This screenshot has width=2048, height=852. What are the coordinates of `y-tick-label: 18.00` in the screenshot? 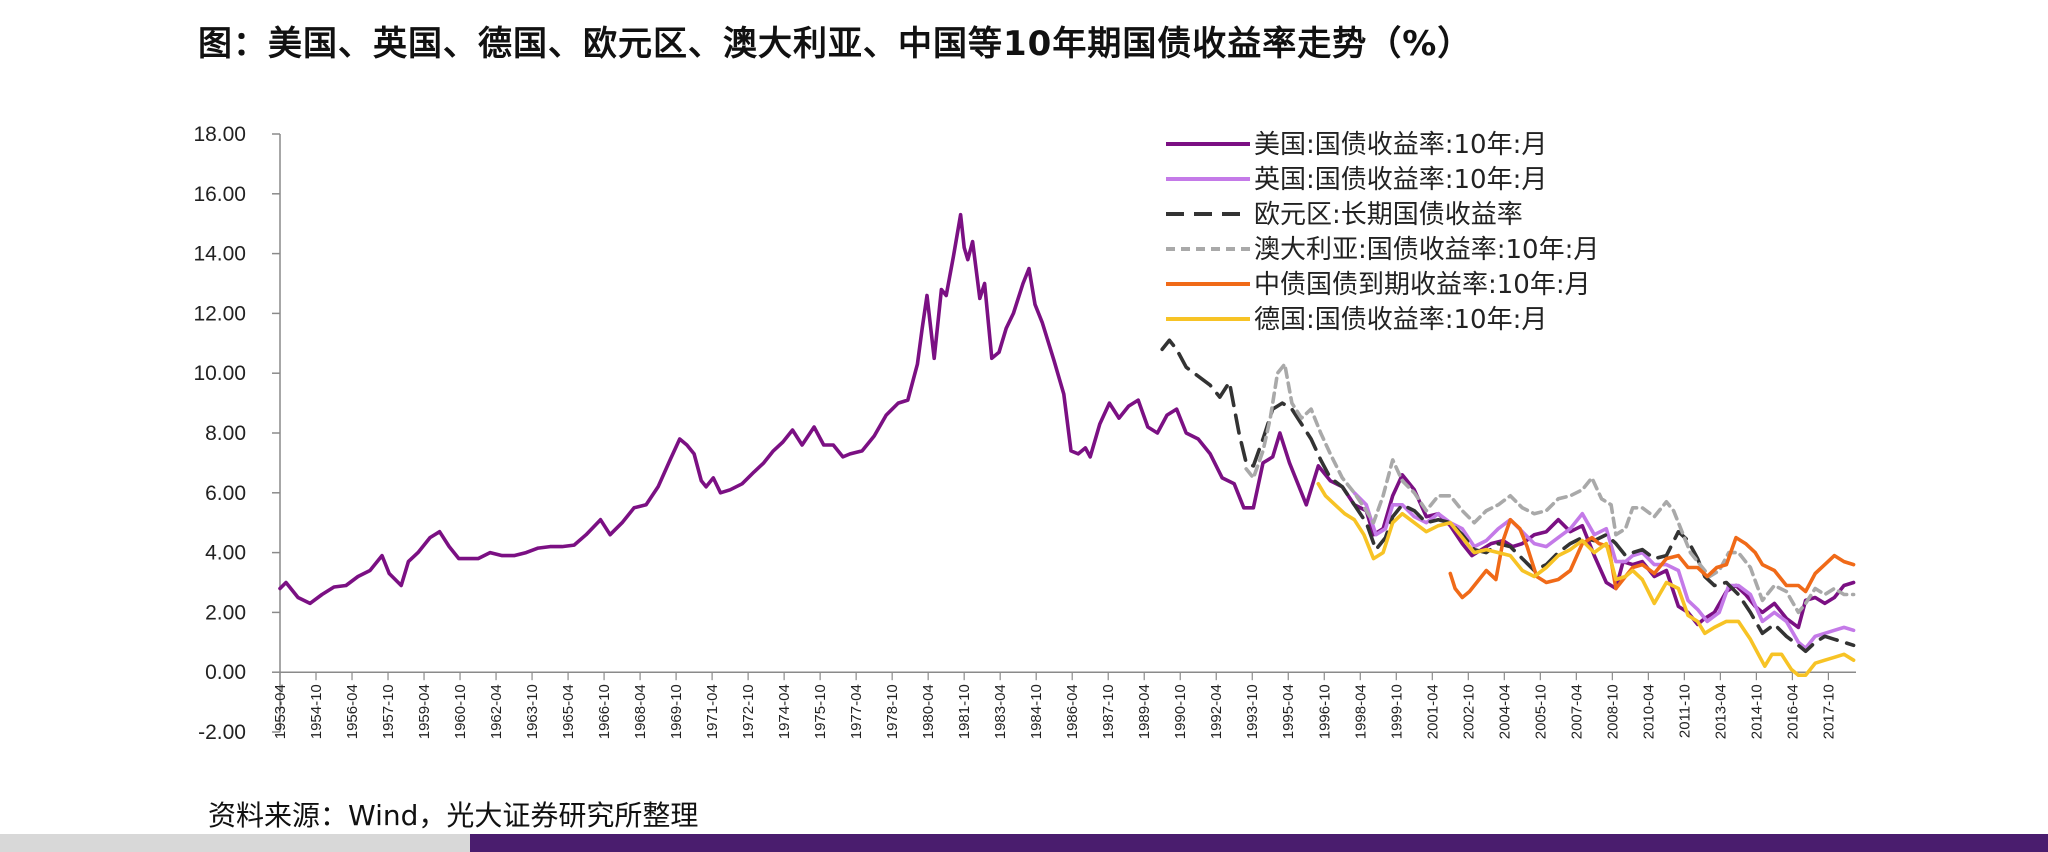 It's located at (219, 134).